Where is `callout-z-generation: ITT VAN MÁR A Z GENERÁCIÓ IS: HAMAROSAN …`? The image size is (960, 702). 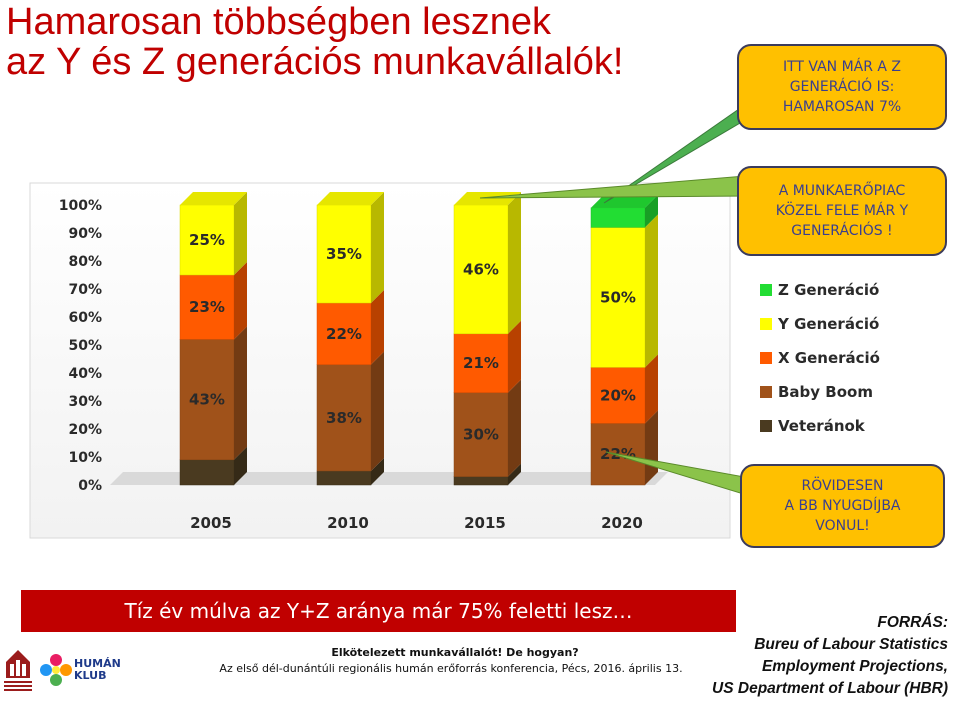
callout-z-generation: ITT VAN MÁR A Z GENERÁCIÓ IS: HAMAROSAN … is located at coordinates (842, 87).